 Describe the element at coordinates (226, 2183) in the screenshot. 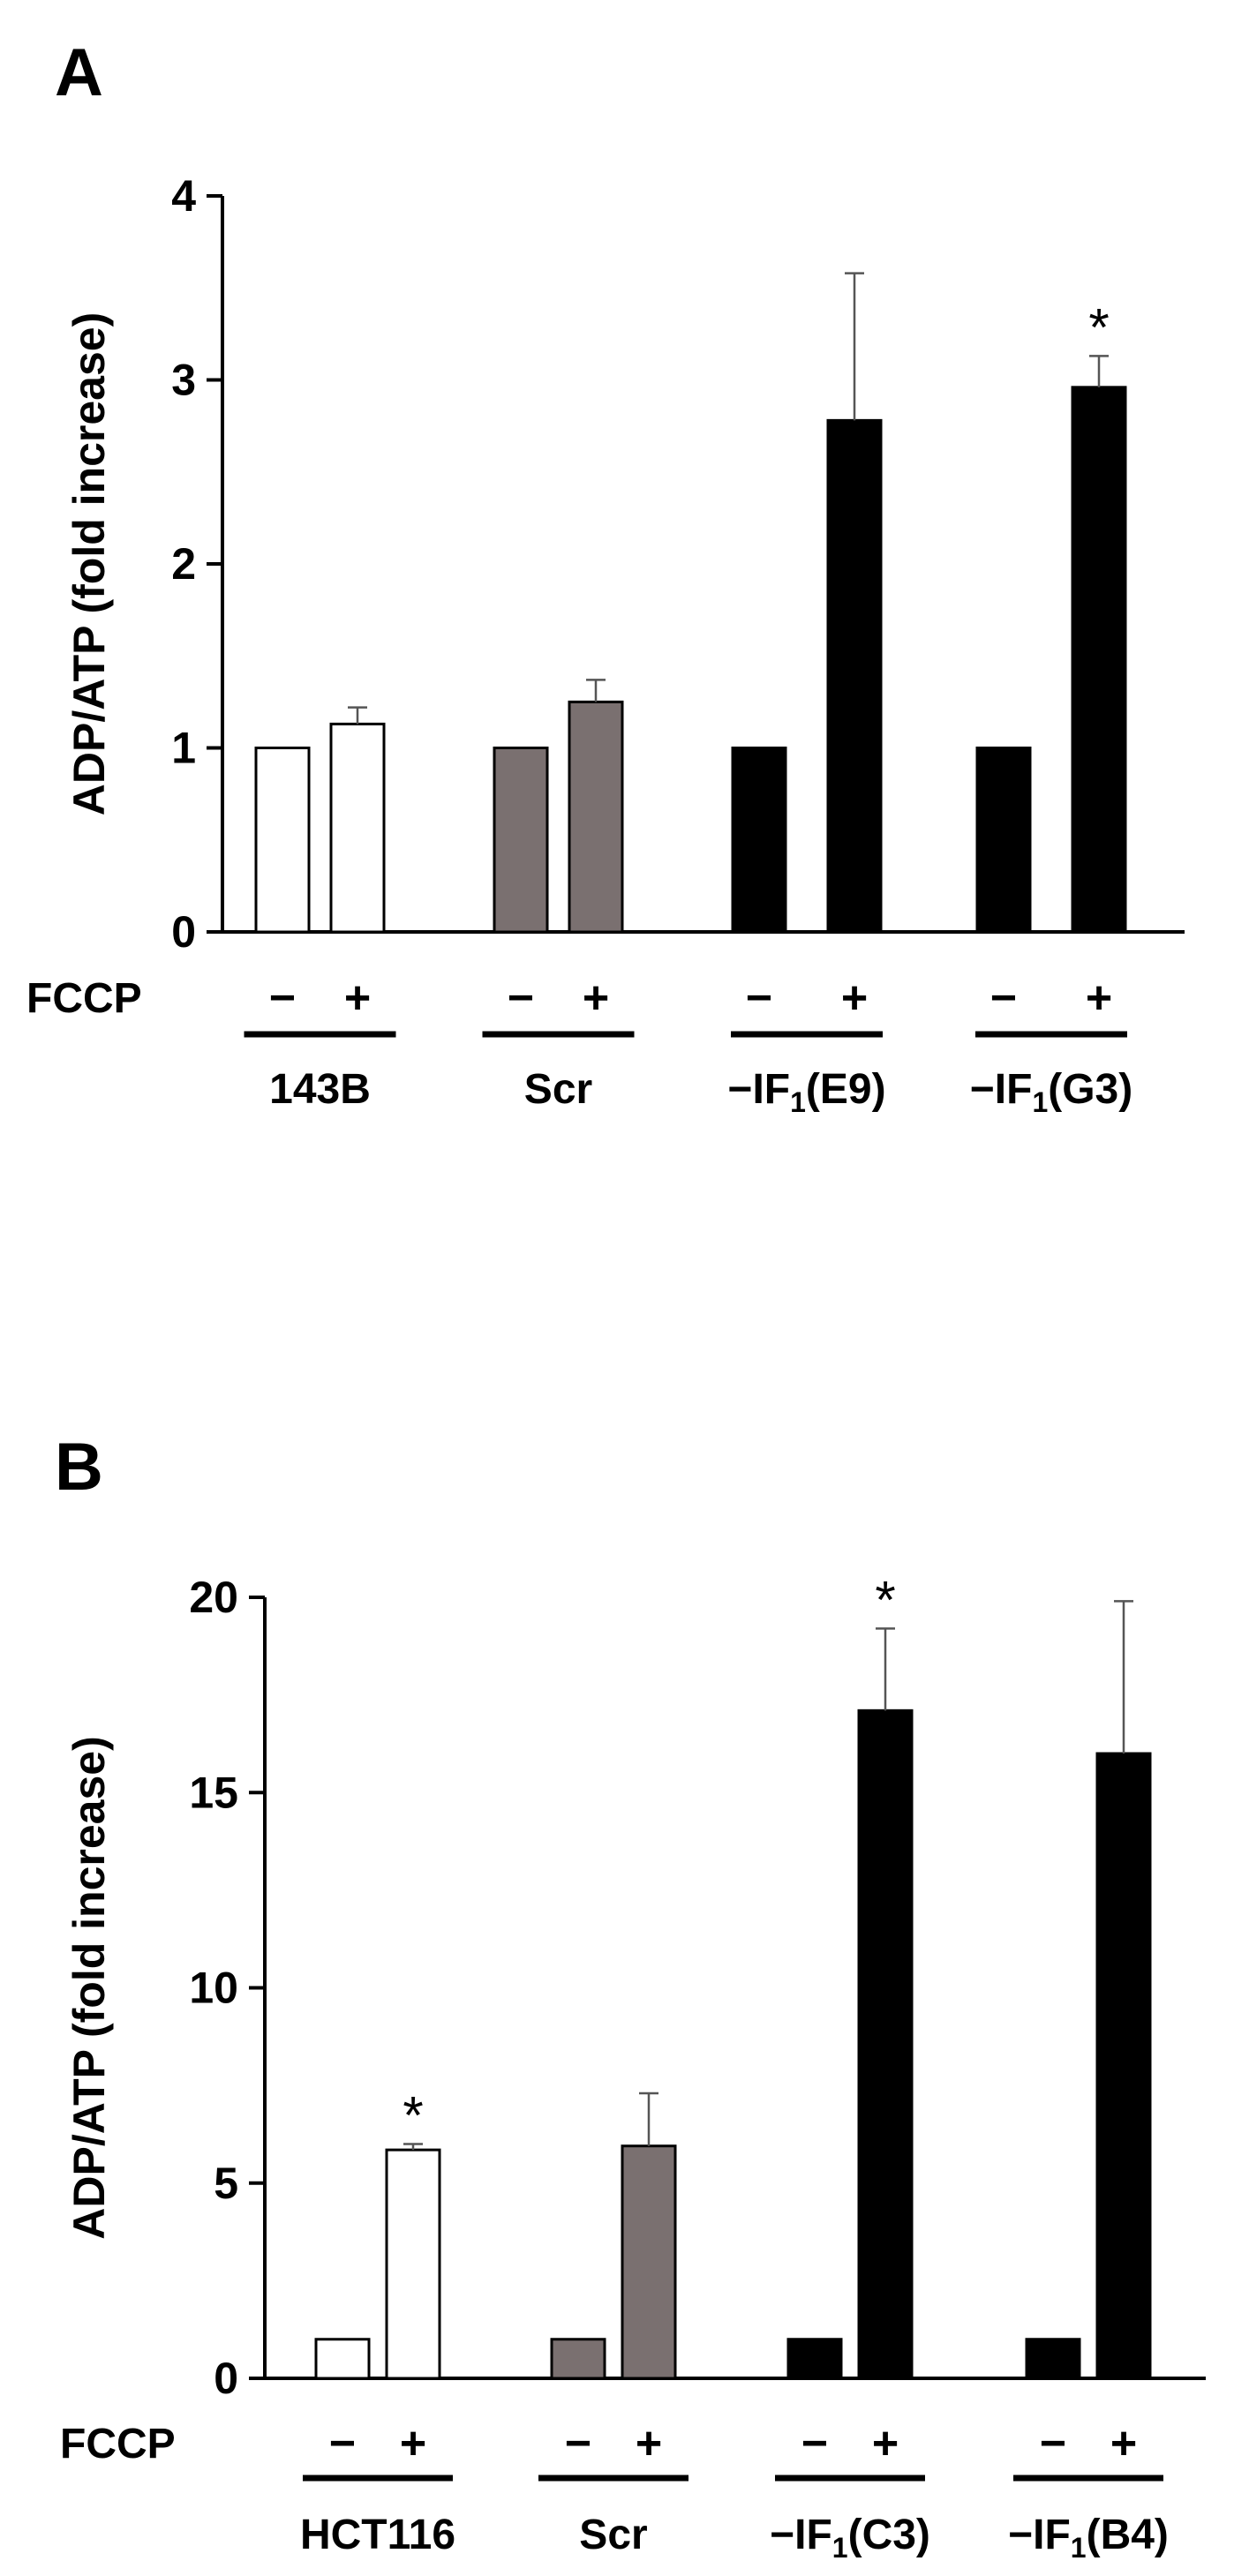

I see `panel-b-y-tick-label: 5` at that location.